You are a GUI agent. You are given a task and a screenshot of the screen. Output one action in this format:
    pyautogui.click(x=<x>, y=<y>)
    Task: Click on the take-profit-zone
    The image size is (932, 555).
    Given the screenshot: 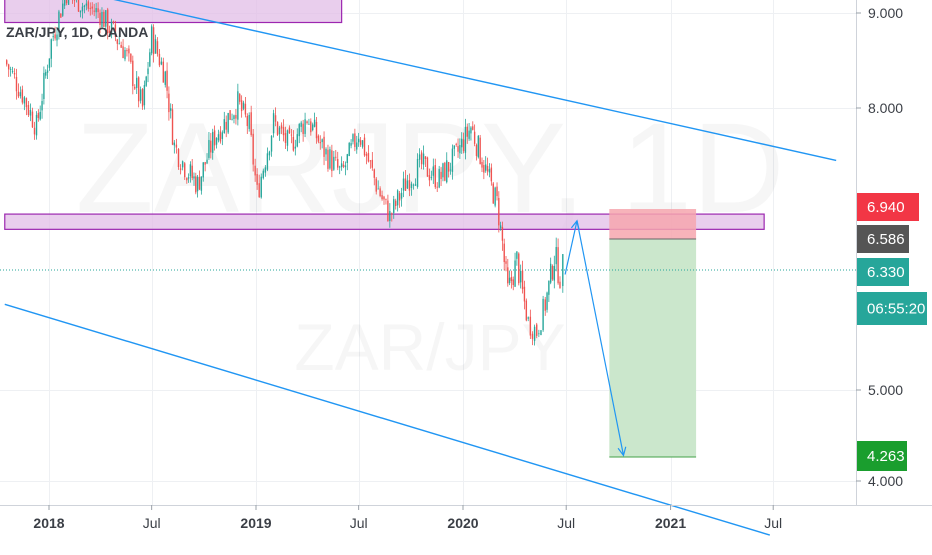 What is the action you would take?
    pyautogui.click(x=653, y=348)
    